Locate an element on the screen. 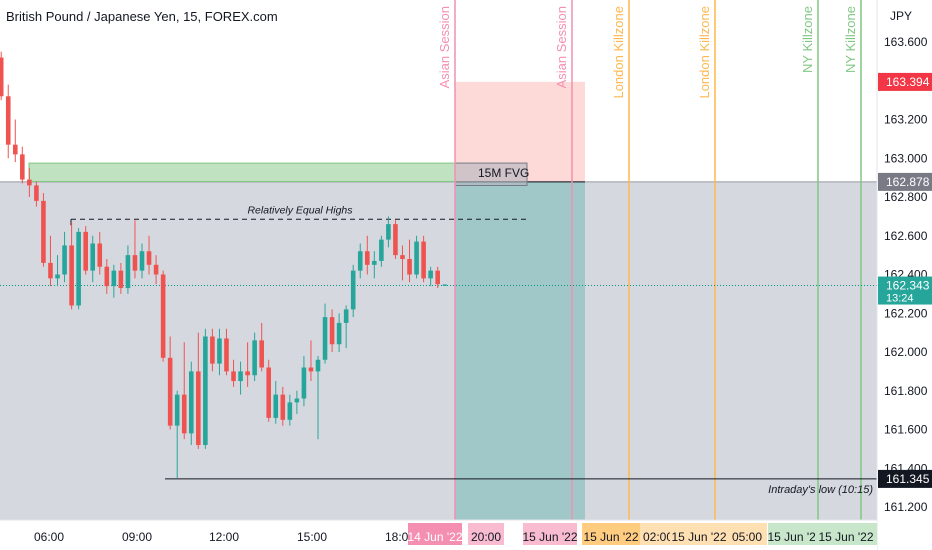  london-killzone-label-2: London Killzone is located at coordinates (704, 52).